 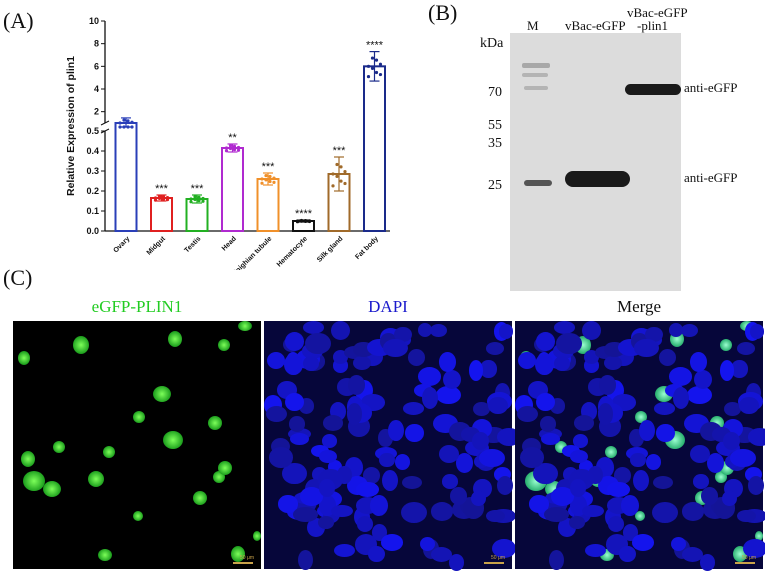 What do you see at coordinates (71, 126) in the screenshot?
I see `y-axis-label: Relative Expression of plin1` at bounding box center [71, 126].